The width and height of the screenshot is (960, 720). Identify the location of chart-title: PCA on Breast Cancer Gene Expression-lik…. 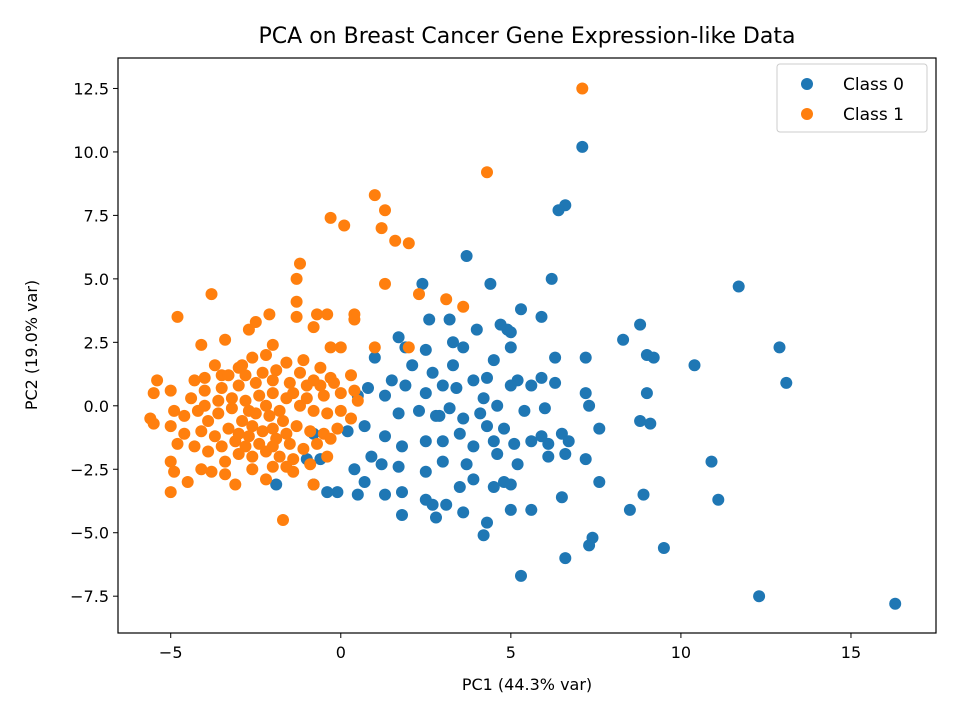
(527, 36).